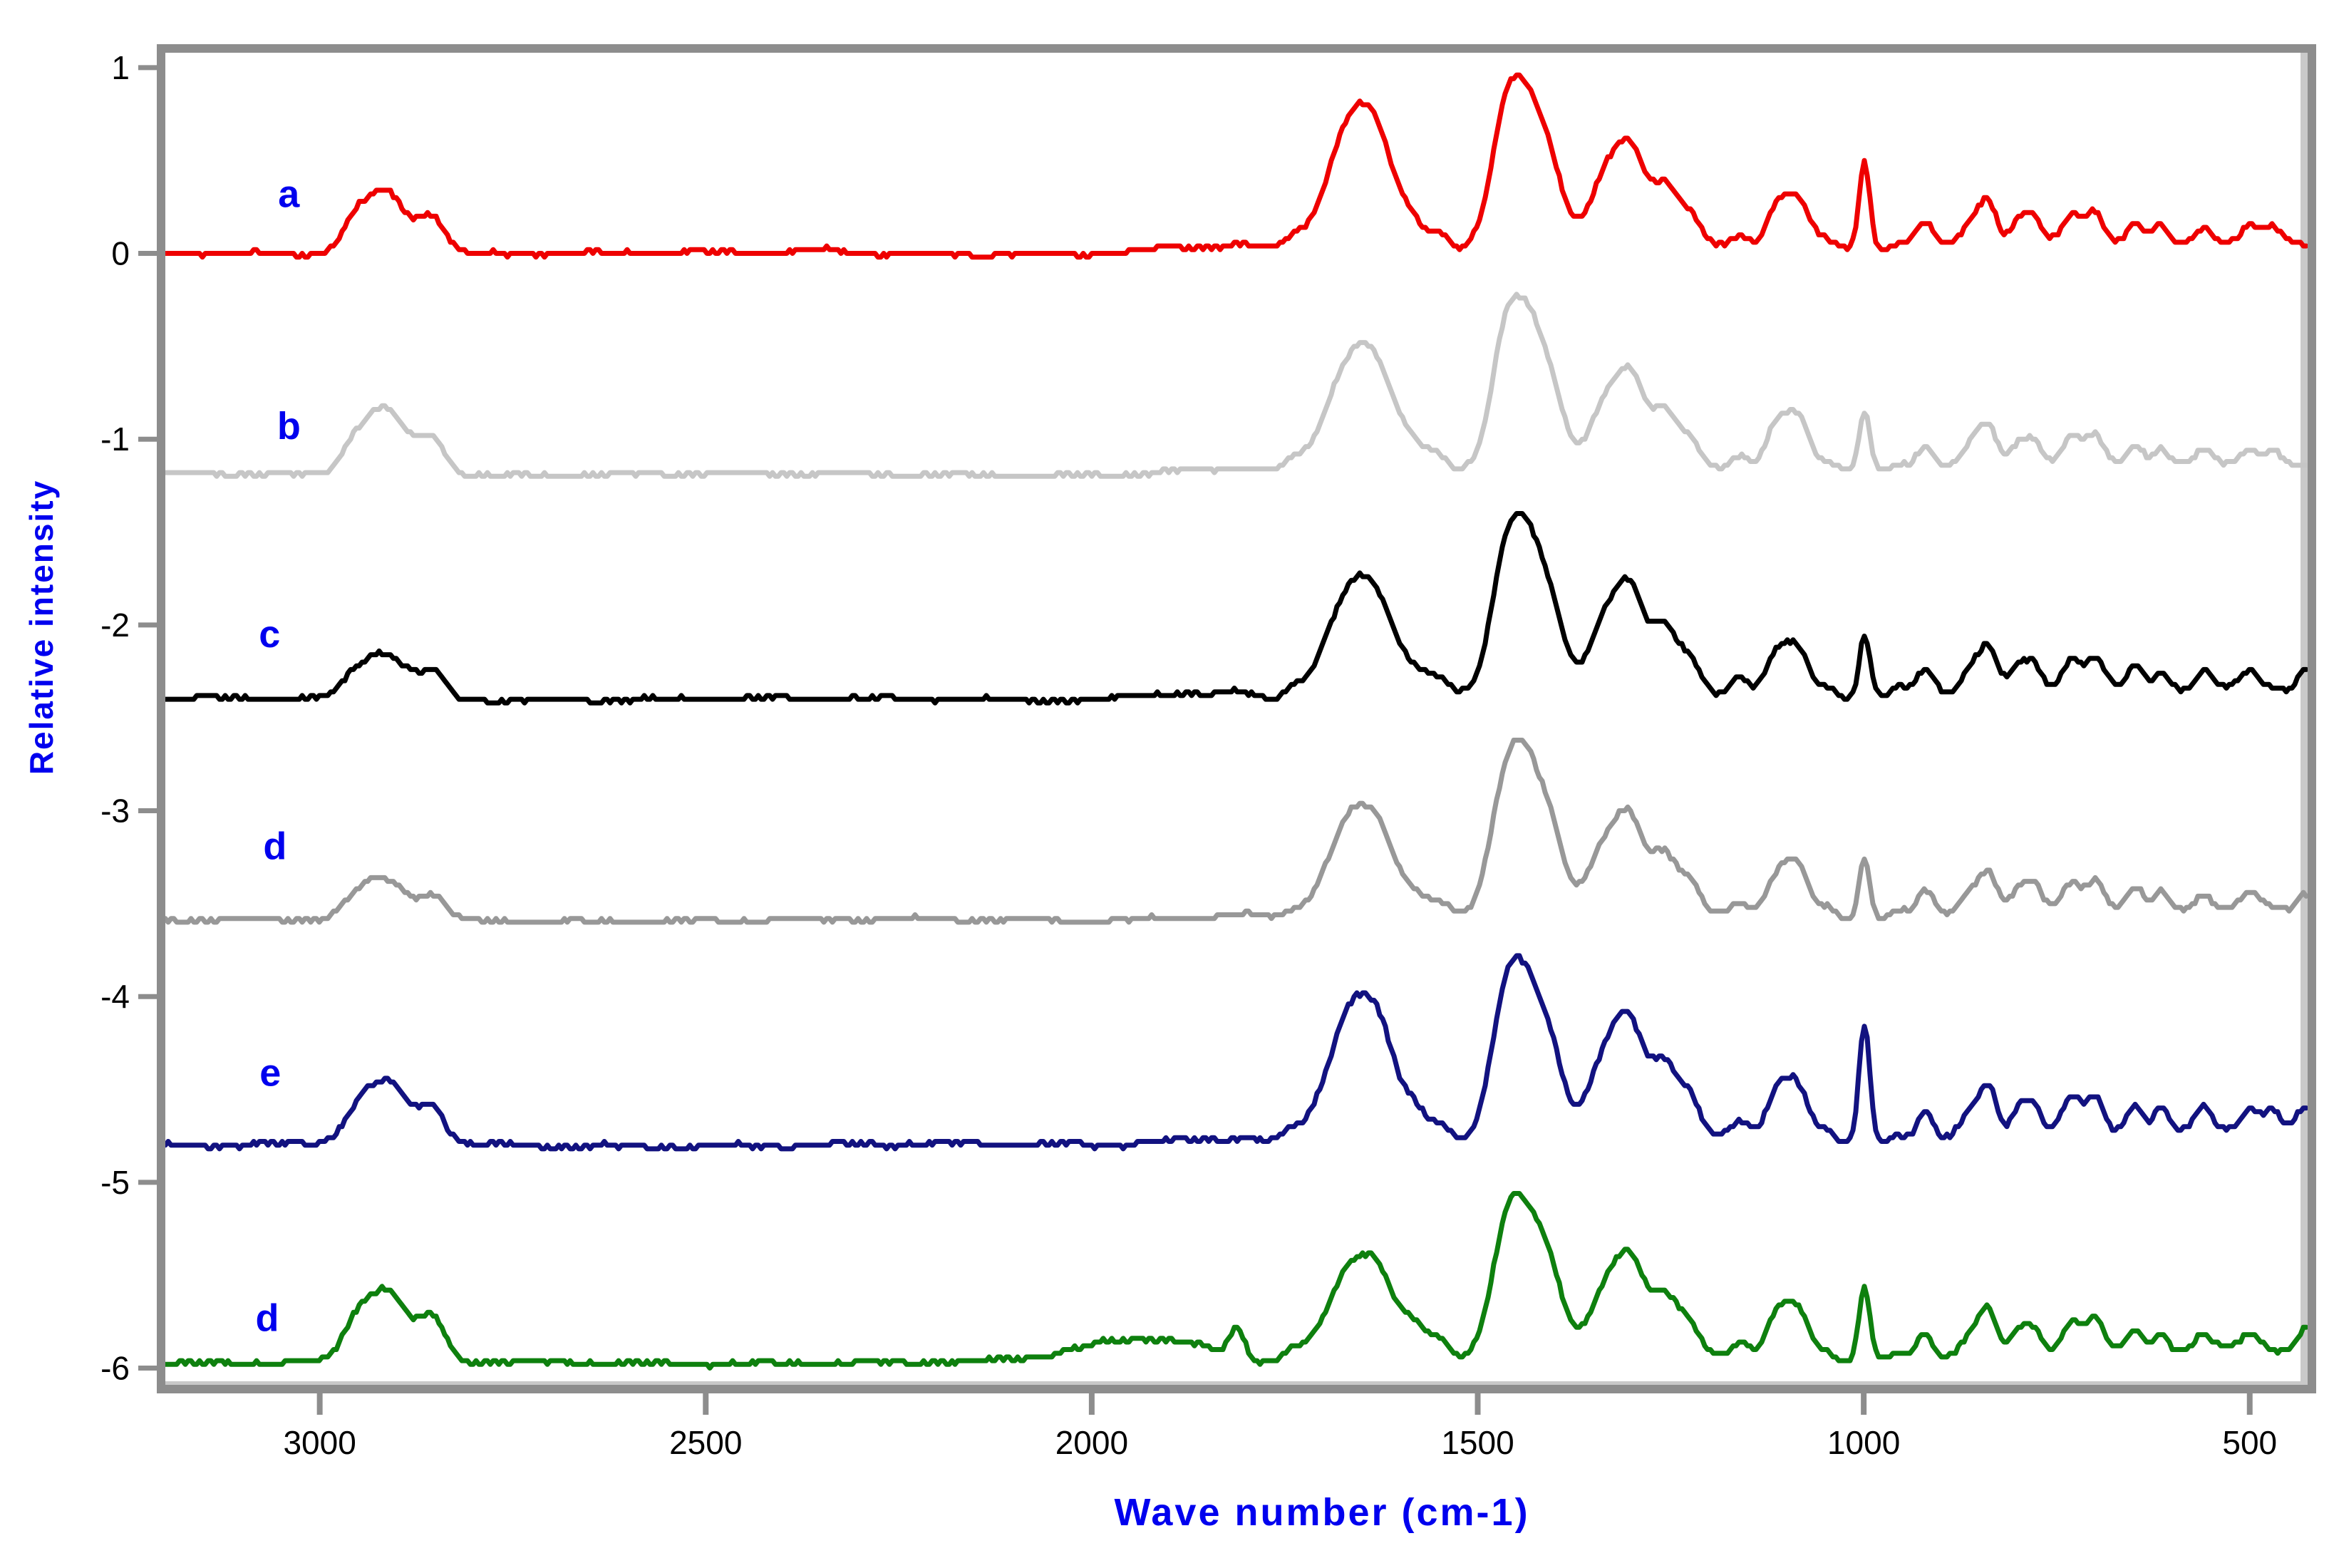  Describe the element at coordinates (115, 1183) in the screenshot. I see `y-tick-label: -5` at that location.